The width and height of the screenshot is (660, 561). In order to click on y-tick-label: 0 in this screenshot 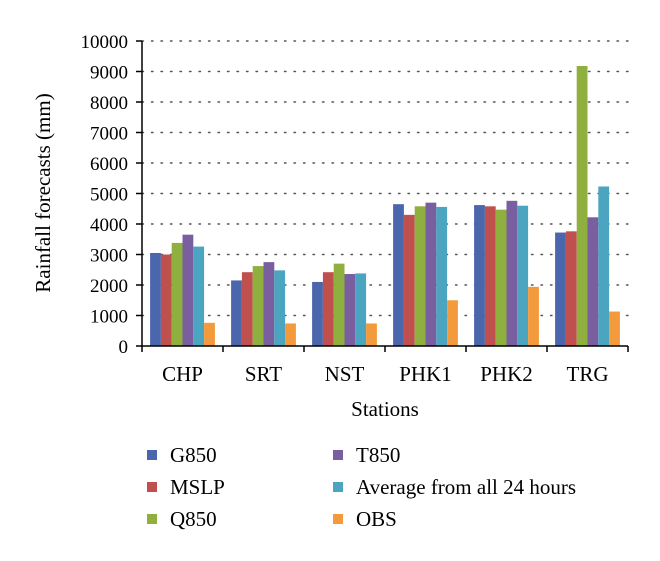, I will do `click(124, 347)`.